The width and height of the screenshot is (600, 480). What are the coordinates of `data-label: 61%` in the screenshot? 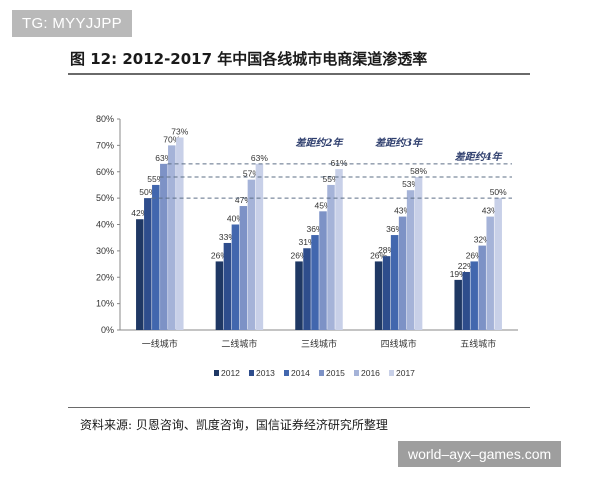 It's located at (338, 163).